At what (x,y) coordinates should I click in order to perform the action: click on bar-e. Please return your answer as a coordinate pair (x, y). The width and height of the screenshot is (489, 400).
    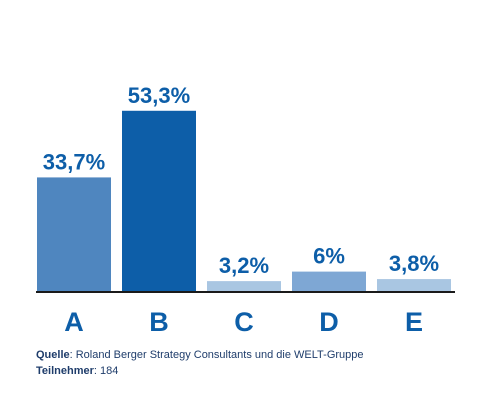
    Looking at the image, I should click on (414, 285).